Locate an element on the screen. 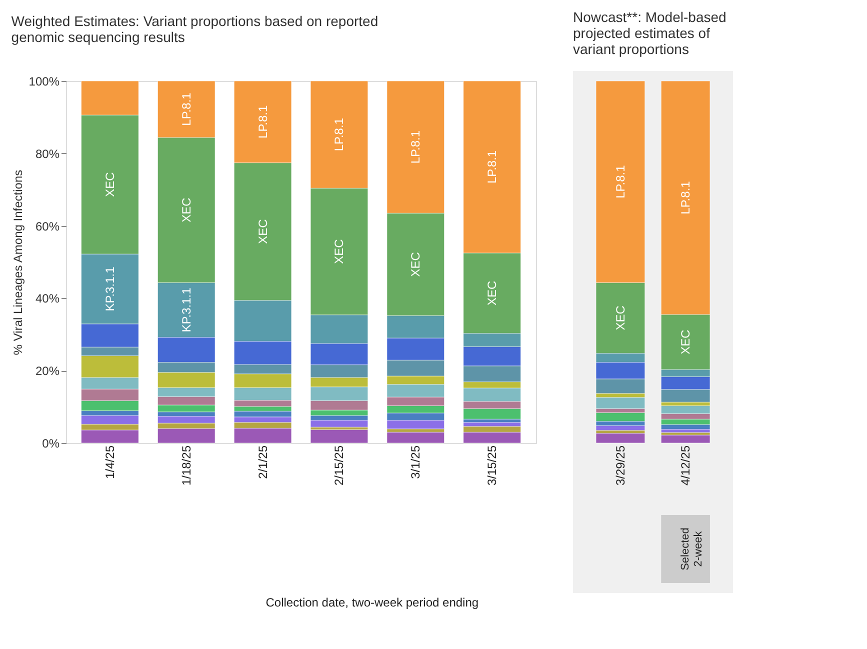 This screenshot has height=649, width=867. x-tick-label: 3/1/25 is located at coordinates (415, 462).